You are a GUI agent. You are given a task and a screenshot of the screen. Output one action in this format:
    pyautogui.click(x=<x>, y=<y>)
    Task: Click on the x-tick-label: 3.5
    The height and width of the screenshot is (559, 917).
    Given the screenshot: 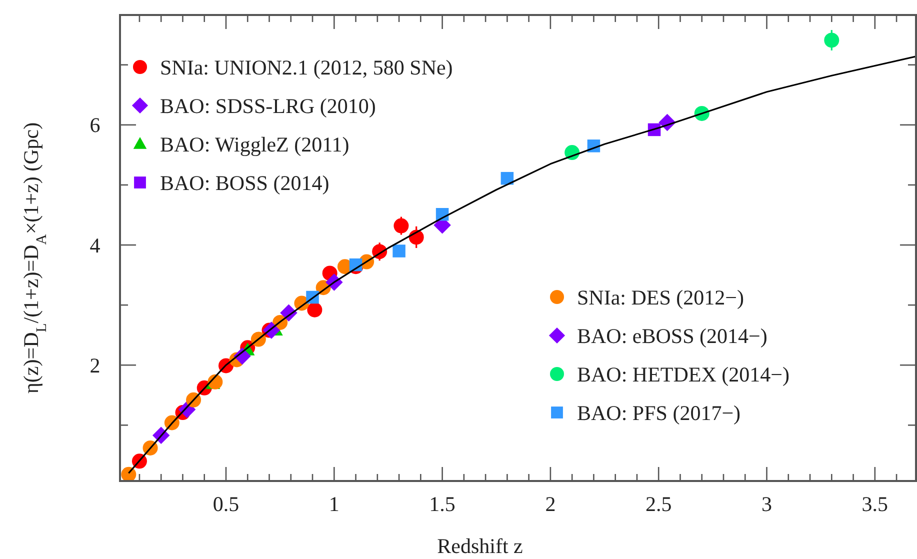 What is the action you would take?
    pyautogui.click(x=875, y=504)
    